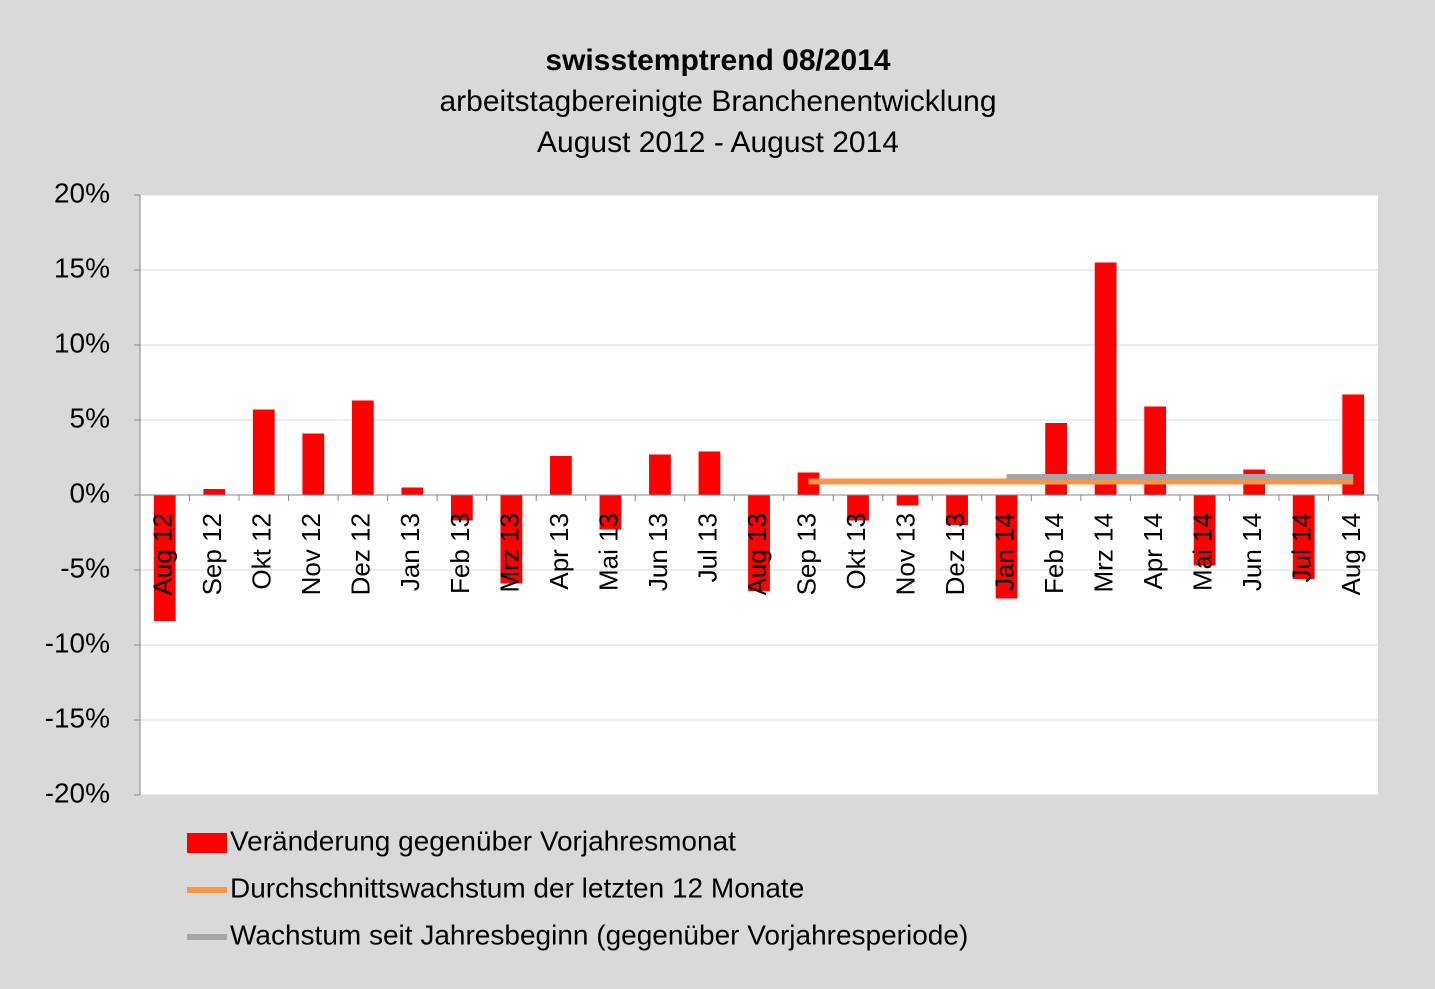 The image size is (1435, 989). What do you see at coordinates (1104, 552) in the screenshot?
I see `x-tick-label: Mrz 14` at bounding box center [1104, 552].